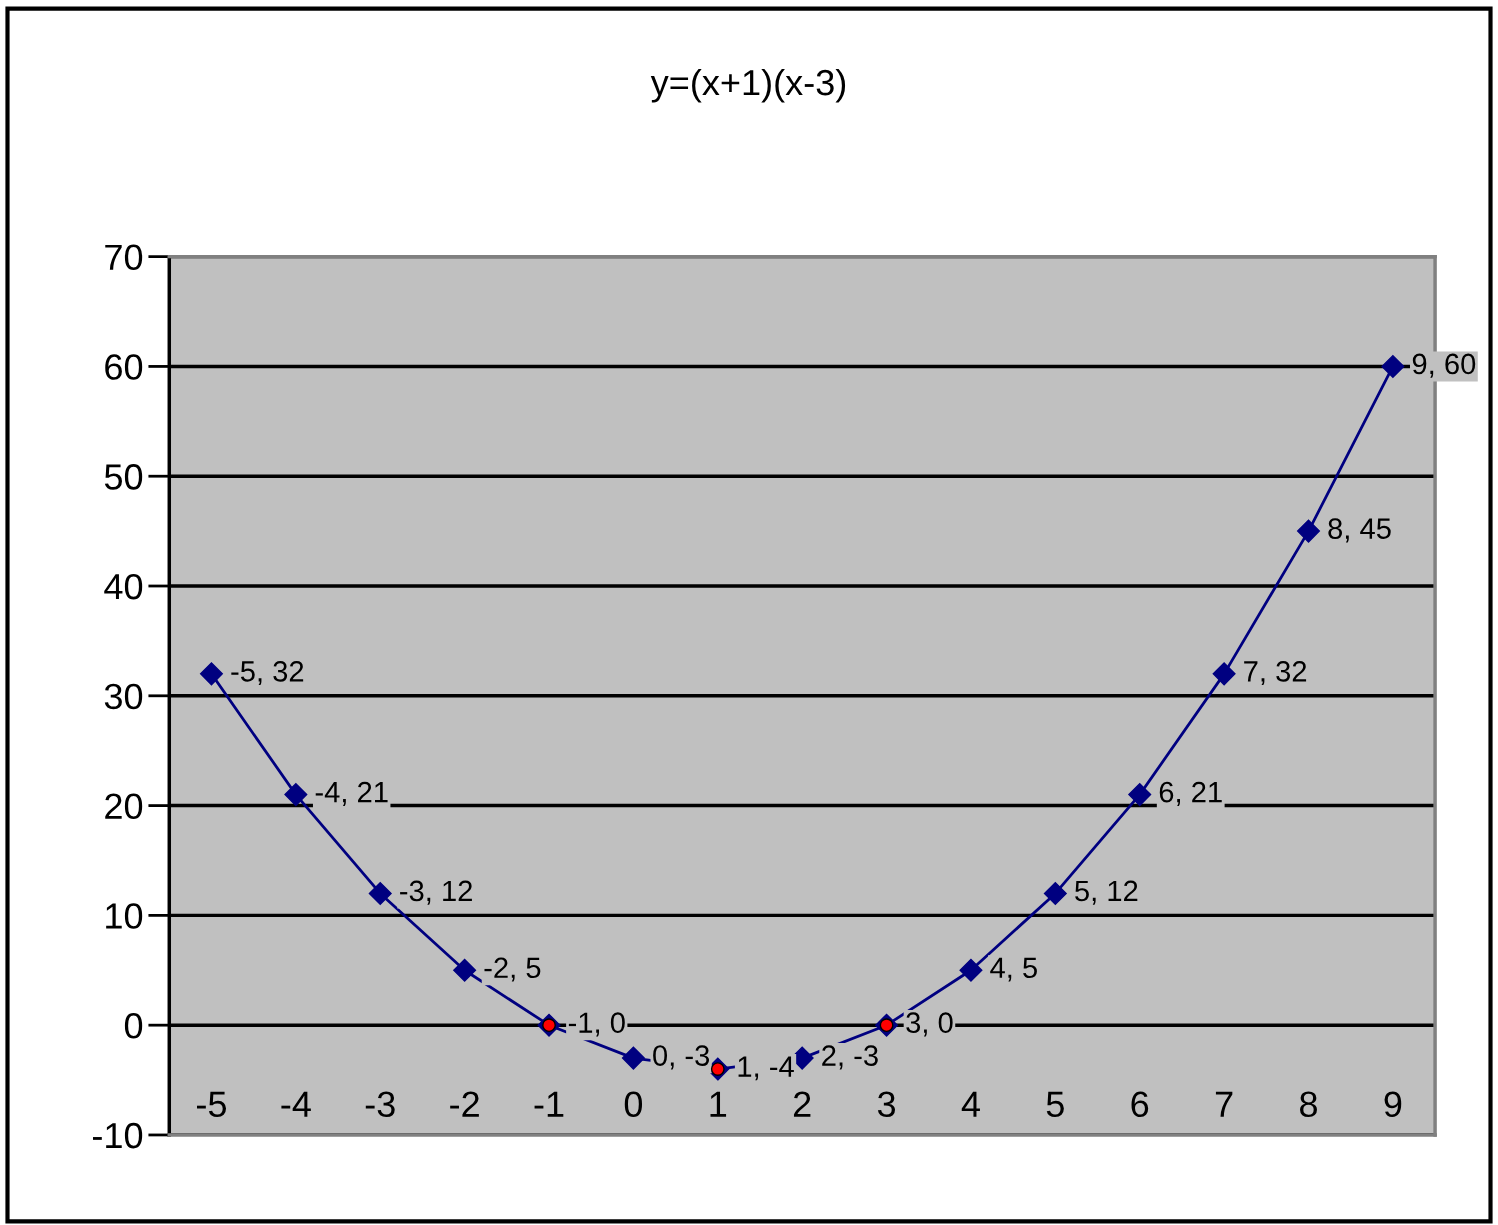 The image size is (1498, 1225). I want to click on y-tick-label: 40, so click(123, 586).